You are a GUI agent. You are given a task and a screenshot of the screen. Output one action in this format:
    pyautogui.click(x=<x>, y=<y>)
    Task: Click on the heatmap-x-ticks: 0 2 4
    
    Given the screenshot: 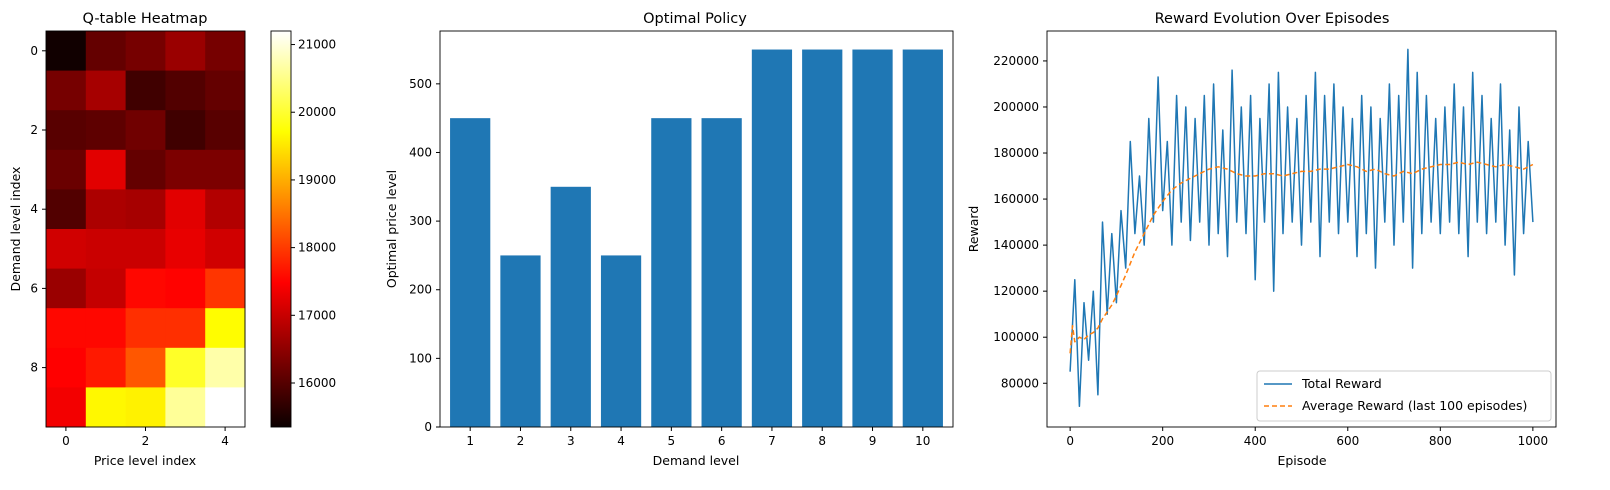 What is the action you would take?
    pyautogui.click(x=145, y=437)
    